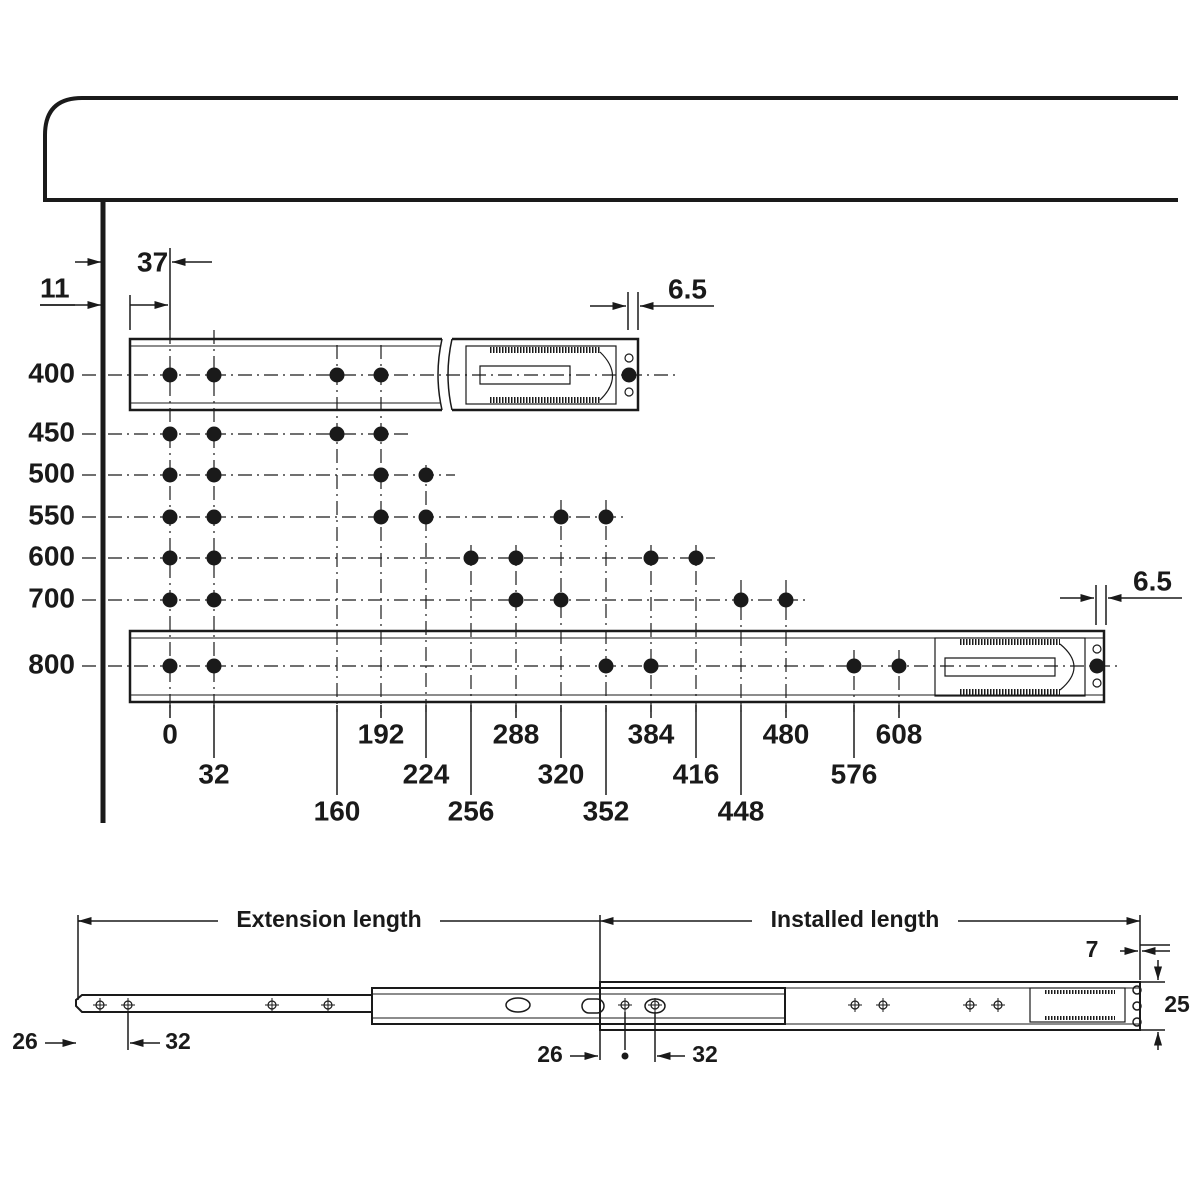 The height and width of the screenshot is (1200, 1200). What do you see at coordinates (55, 287) in the screenshot?
I see `dimension-label: 11` at bounding box center [55, 287].